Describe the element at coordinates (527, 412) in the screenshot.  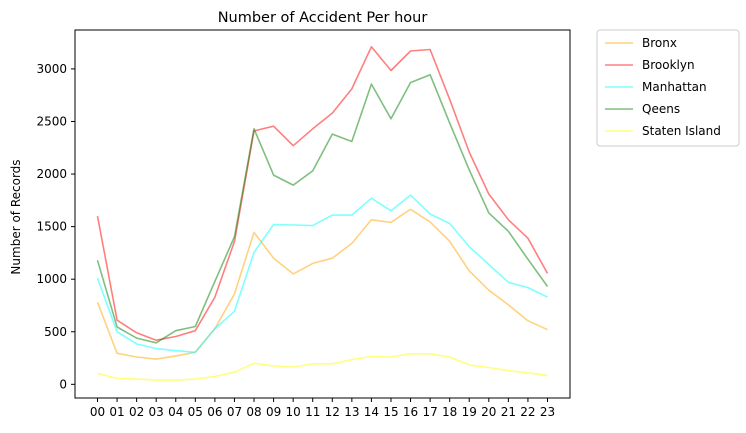
I see `x-tick-label: 22` at that location.